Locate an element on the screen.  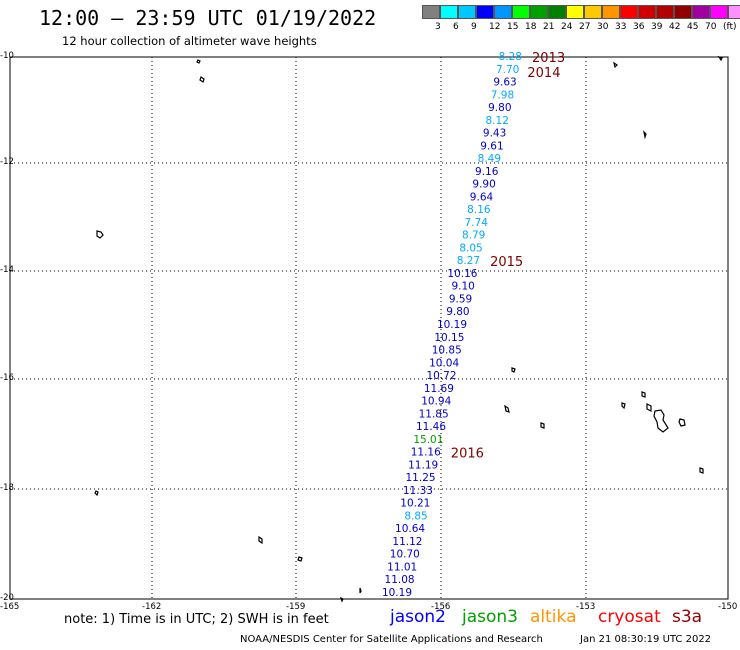
swh-value: 8.12 is located at coordinates (497, 121).